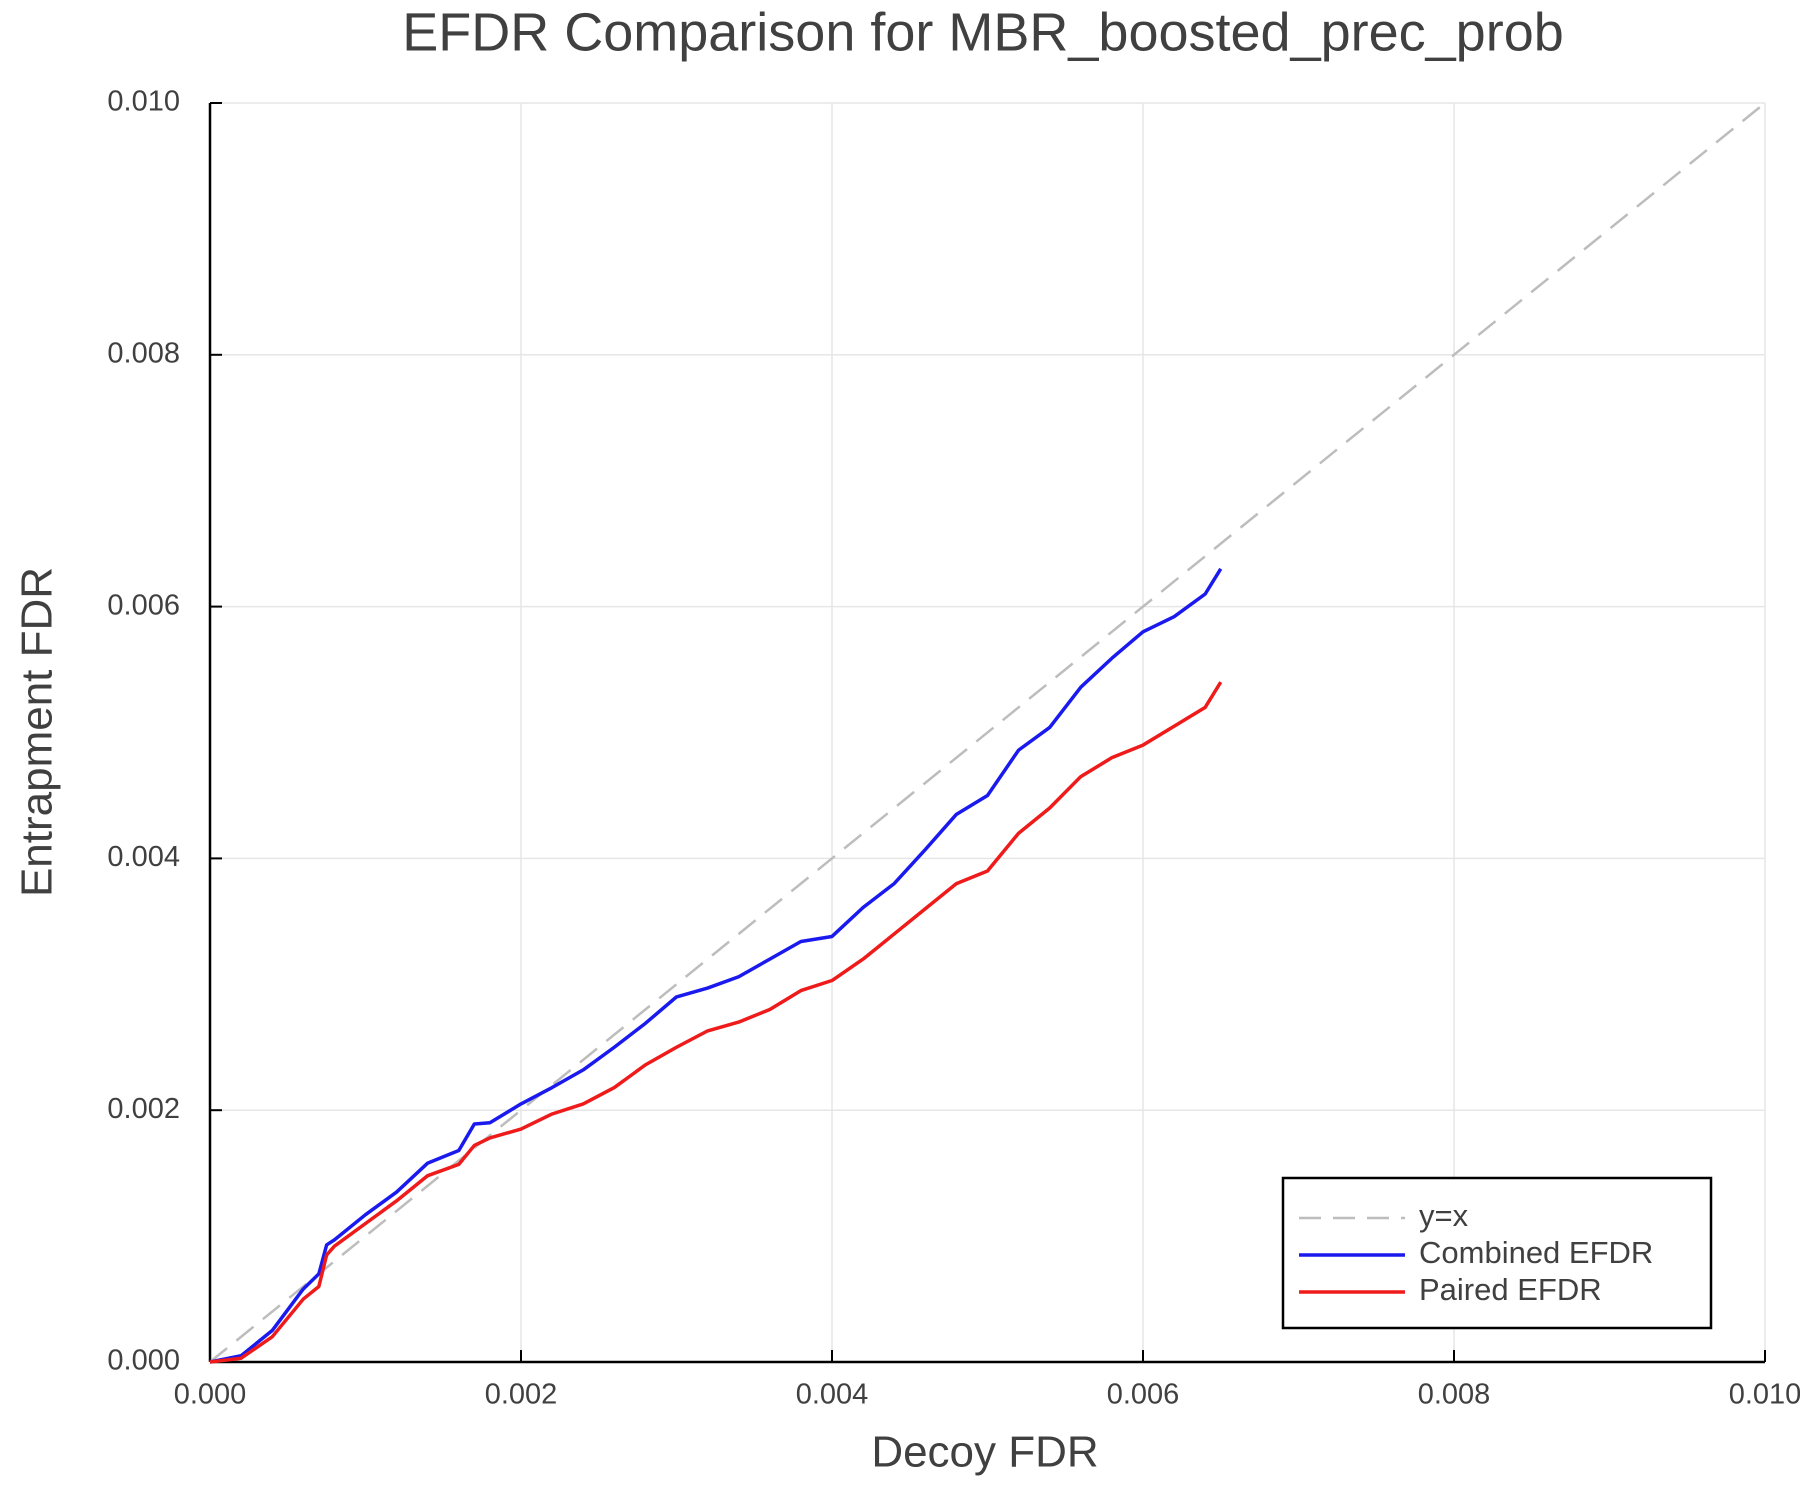  Describe the element at coordinates (1143, 1395) in the screenshot. I see `x-tick-label: 0.006` at that location.